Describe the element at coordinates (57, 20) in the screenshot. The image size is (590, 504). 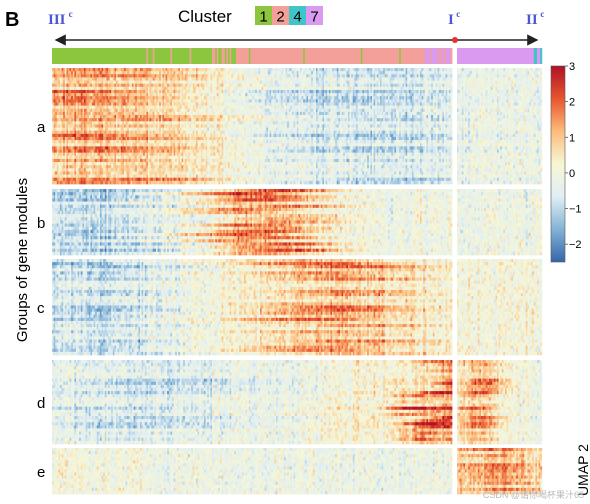
I see `trajectory-marker-iii: III` at that location.